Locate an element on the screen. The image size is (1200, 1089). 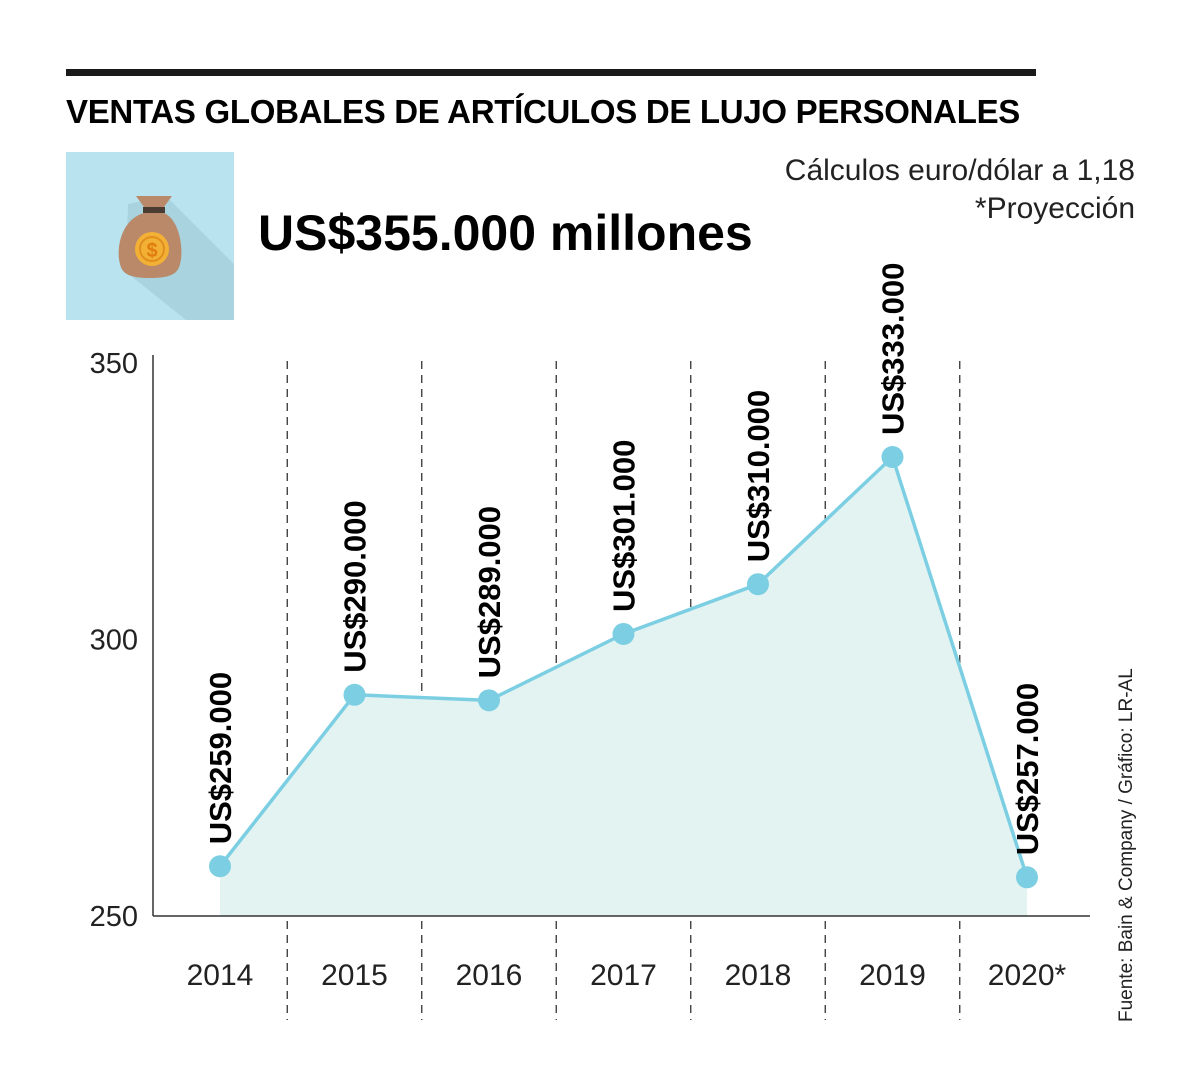
x-tick-label: 2018 is located at coordinates (758, 975).